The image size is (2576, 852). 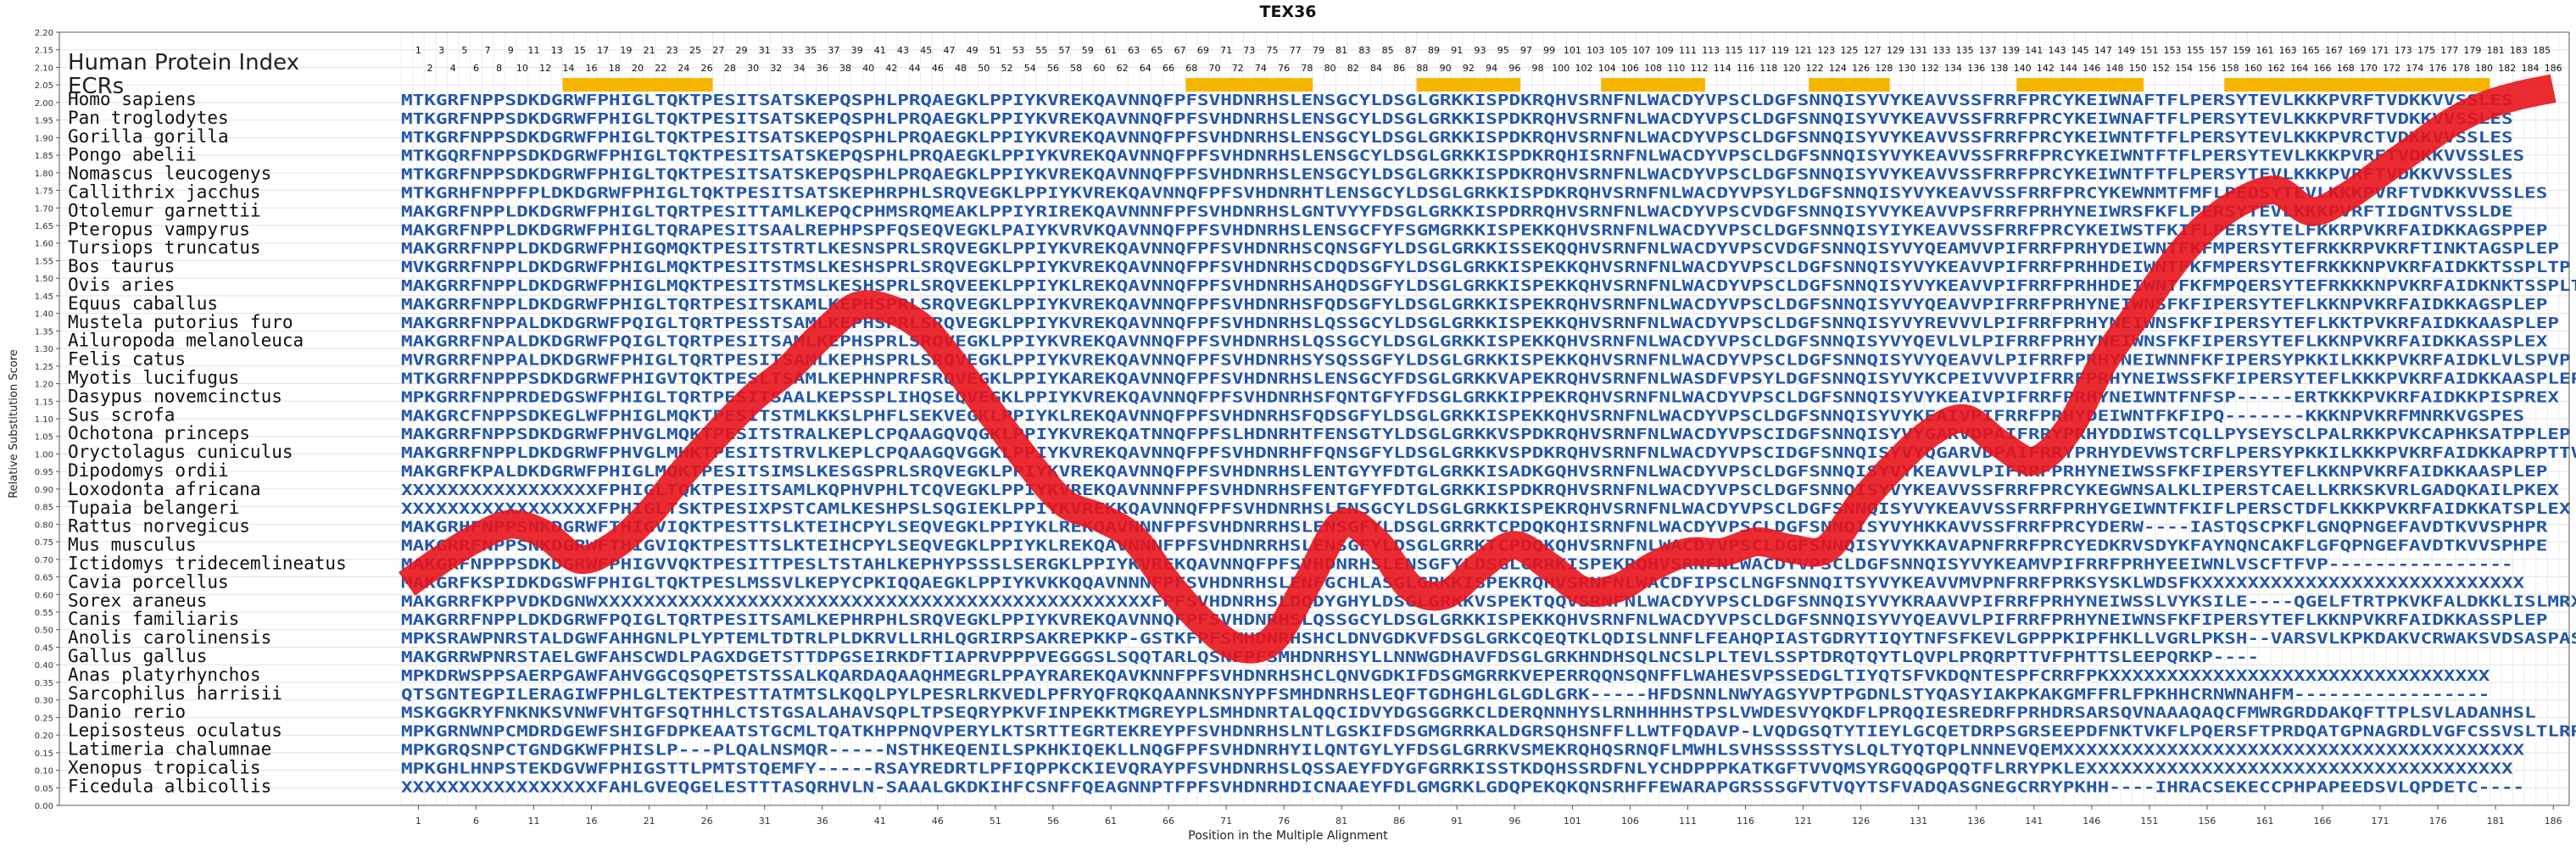 I want to click on position-number: 132, so click(x=1930, y=68).